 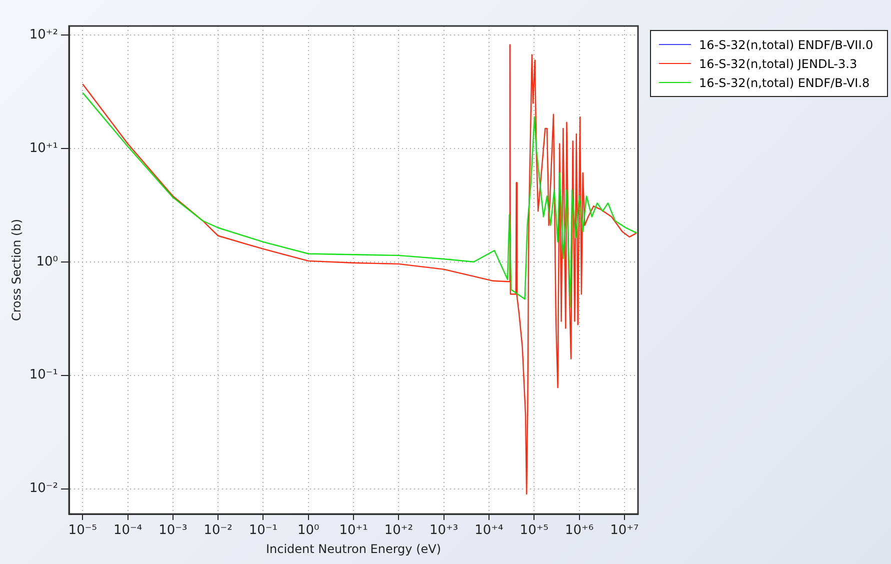 I want to click on y-tick-label: 10⁺², so click(x=43, y=34).